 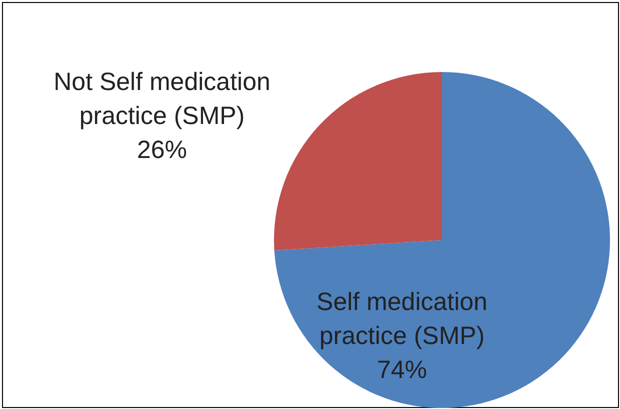 I want to click on data-label: 74%, so click(x=402, y=370).